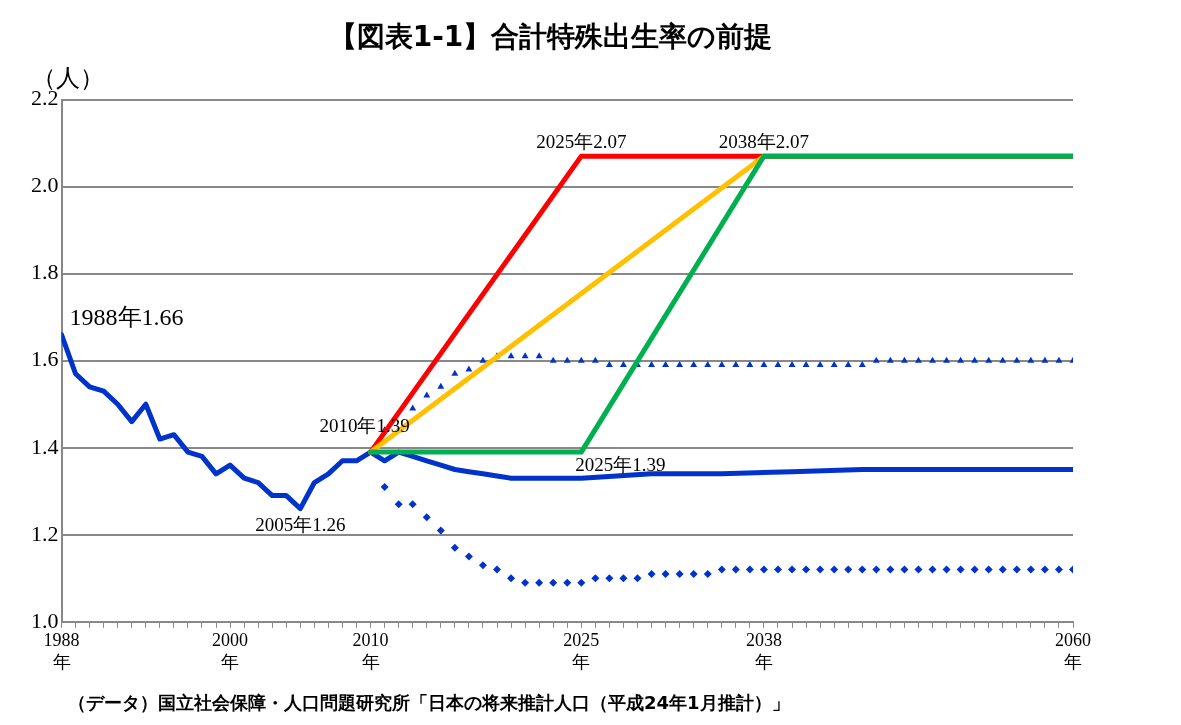 The image size is (1181, 725). Describe the element at coordinates (45, 359) in the screenshot. I see `y-tick-label: 1.6` at that location.